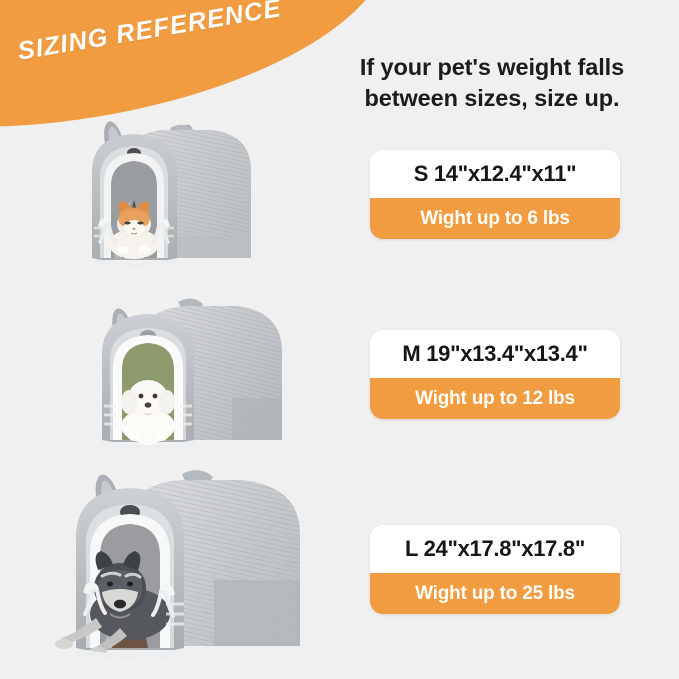 This screenshot has height=679, width=679. I want to click on size-card-medium: M 19"x13.4"x13.4" Wight up to 12 lbs, so click(495, 374).